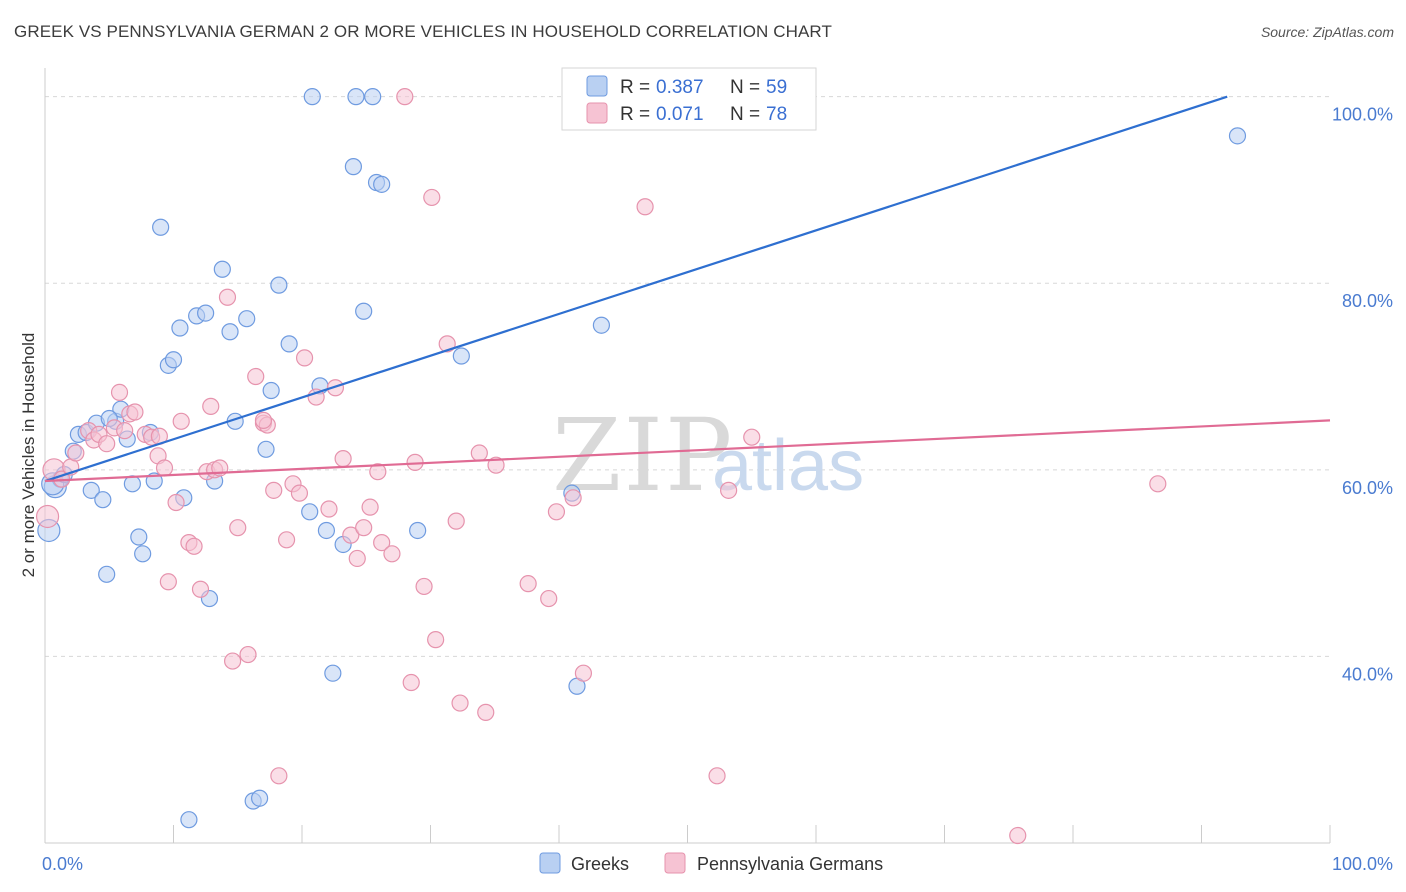 Image resolution: width=1406 pixels, height=892 pixels. Describe the element at coordinates (745, 114) in the screenshot. I see `legend-pg-n-label: N =` at that location.